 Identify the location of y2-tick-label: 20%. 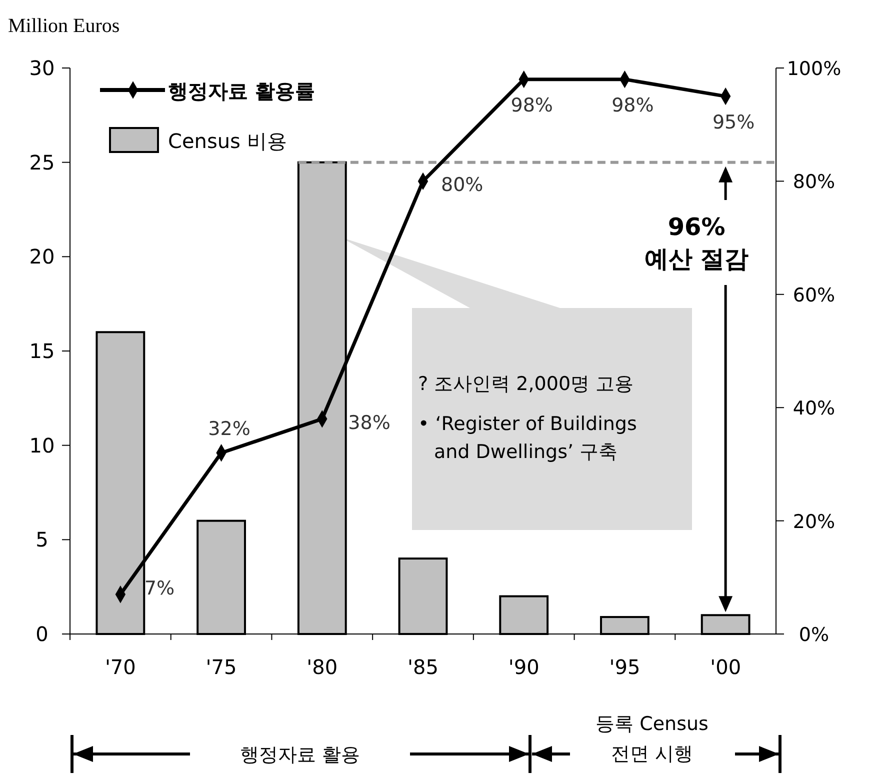
(814, 521).